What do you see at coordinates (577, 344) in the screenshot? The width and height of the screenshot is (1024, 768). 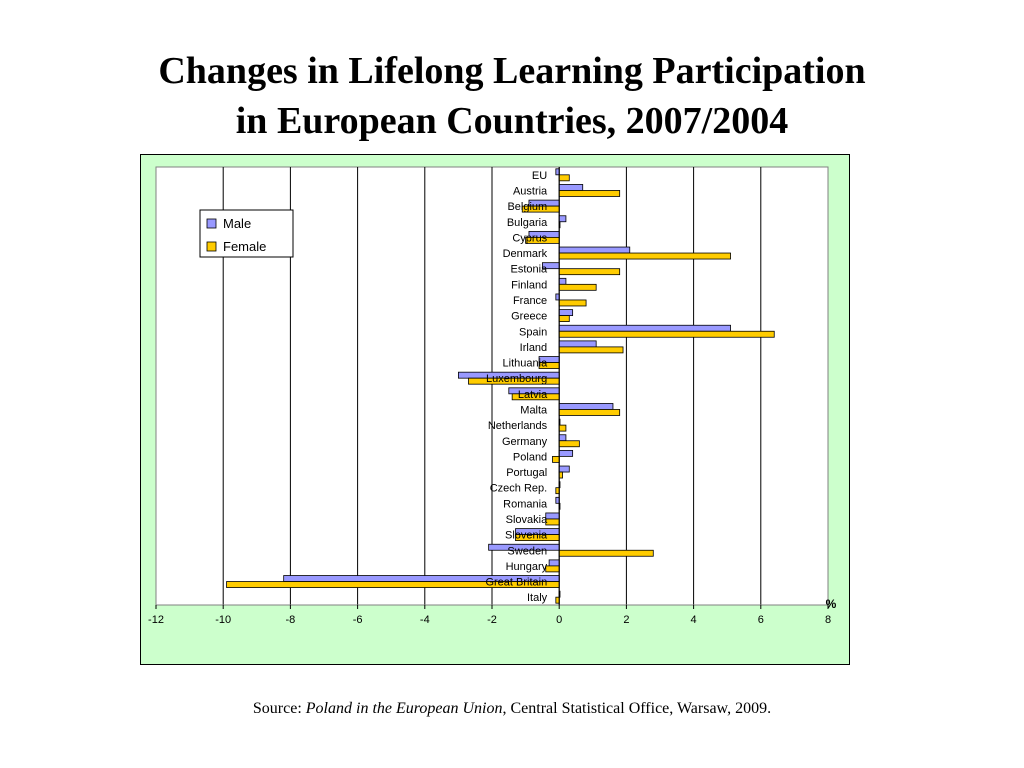 I see `bar-male-irland` at bounding box center [577, 344].